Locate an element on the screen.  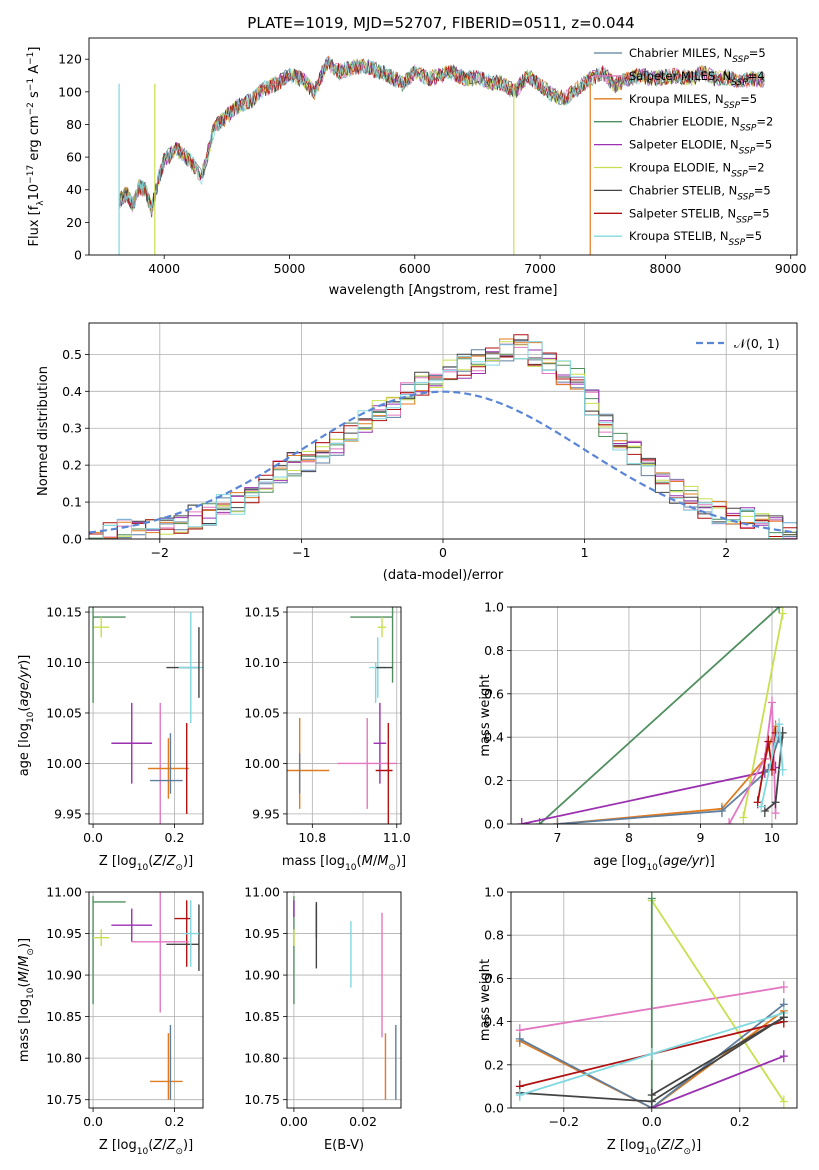
residuals-xtick-label: −2 is located at coordinates (160, 552).